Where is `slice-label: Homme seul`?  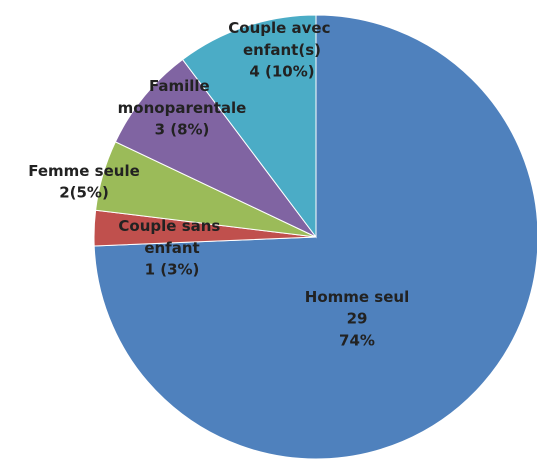 slice-label: Homme seul is located at coordinates (357, 297).